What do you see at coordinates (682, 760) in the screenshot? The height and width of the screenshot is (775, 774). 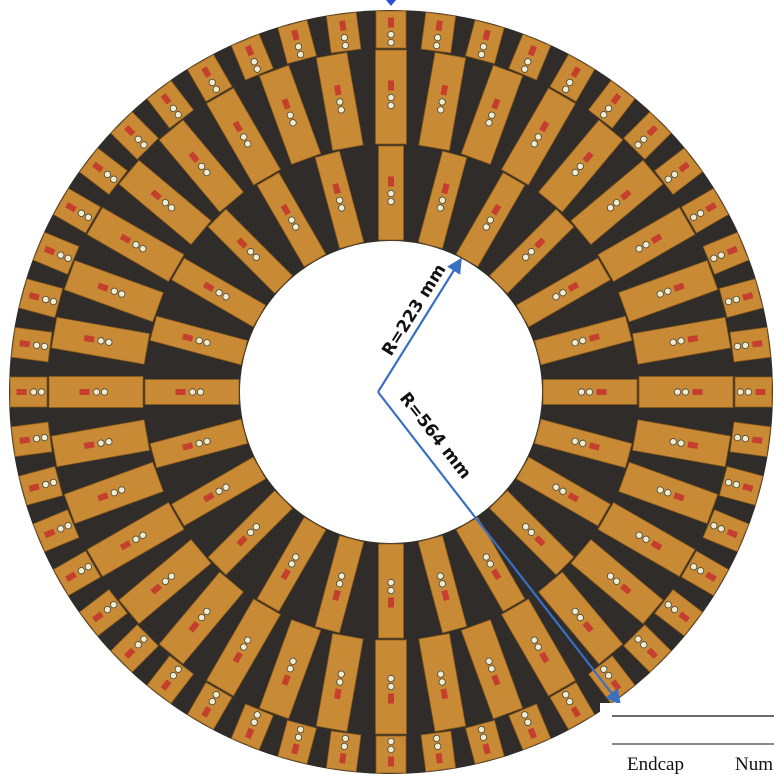 I see `table-header-background` at bounding box center [682, 760].